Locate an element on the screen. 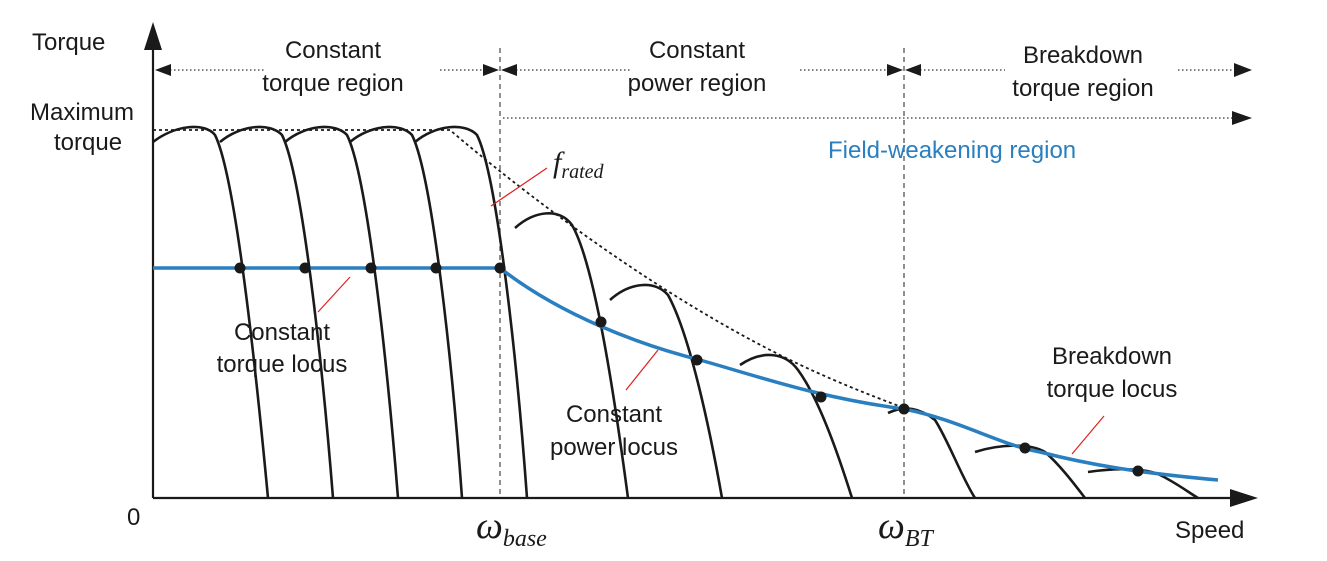  omega-bt-label: ωBT is located at coordinates (906, 528).